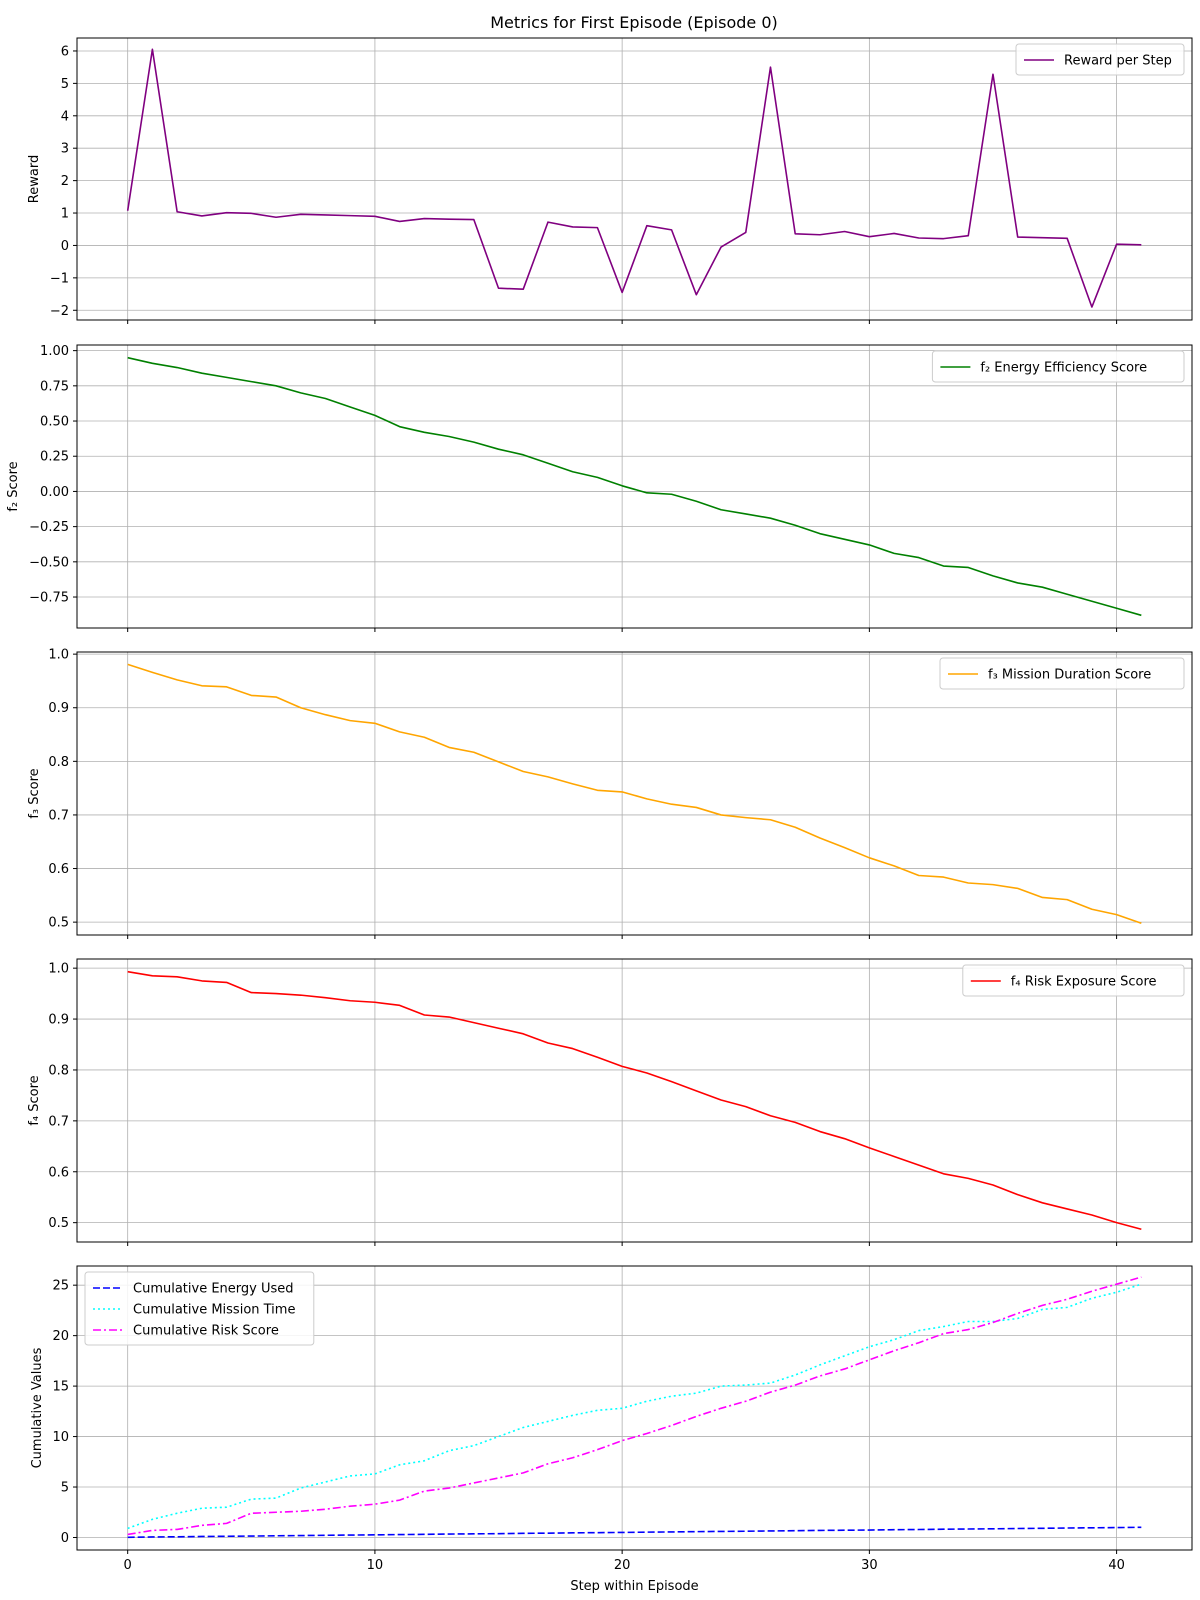  What do you see at coordinates (58, 1223) in the screenshot?
I see `y-tick-label: 0.5` at bounding box center [58, 1223].